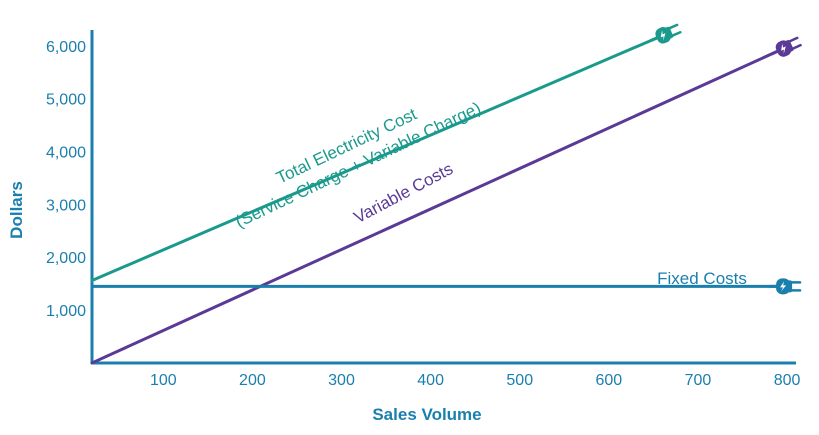 The height and width of the screenshot is (435, 819). What do you see at coordinates (66, 47) in the screenshot?
I see `y-tick-label: 6,000` at bounding box center [66, 47].